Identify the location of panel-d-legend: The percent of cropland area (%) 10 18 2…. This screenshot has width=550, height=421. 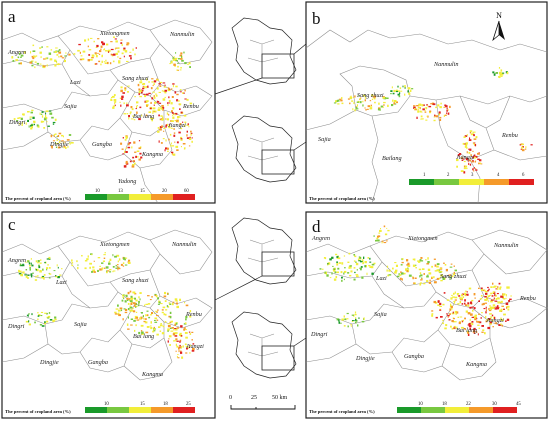
(415, 408).